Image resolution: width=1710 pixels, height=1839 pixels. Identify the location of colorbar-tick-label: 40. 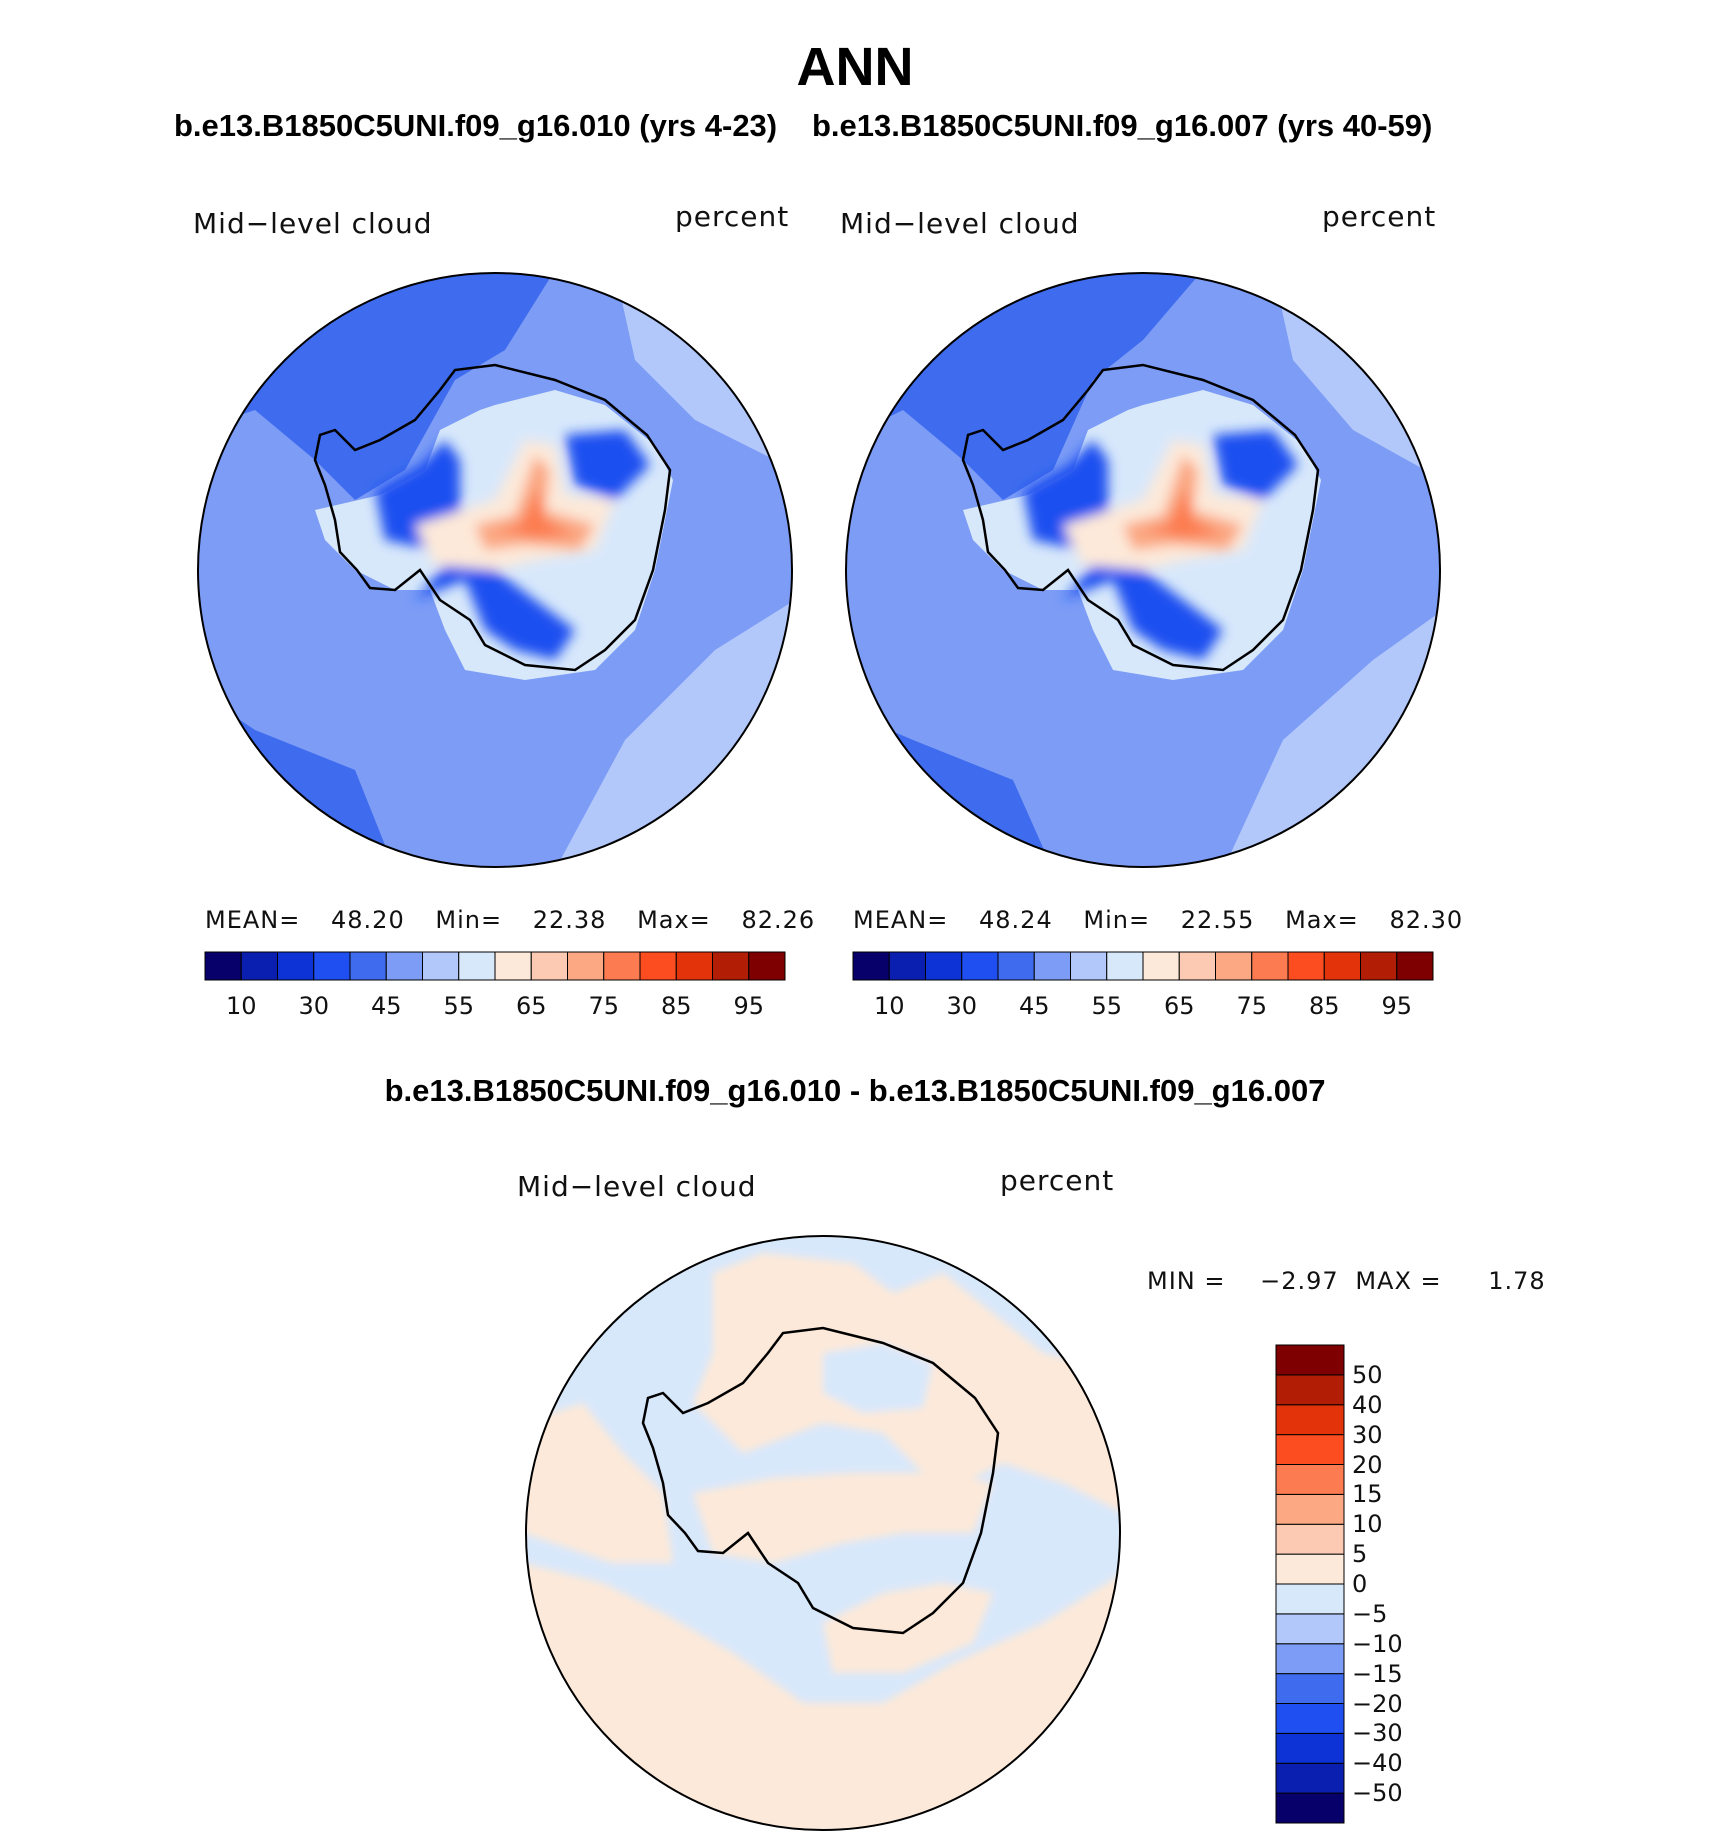
(1367, 1404).